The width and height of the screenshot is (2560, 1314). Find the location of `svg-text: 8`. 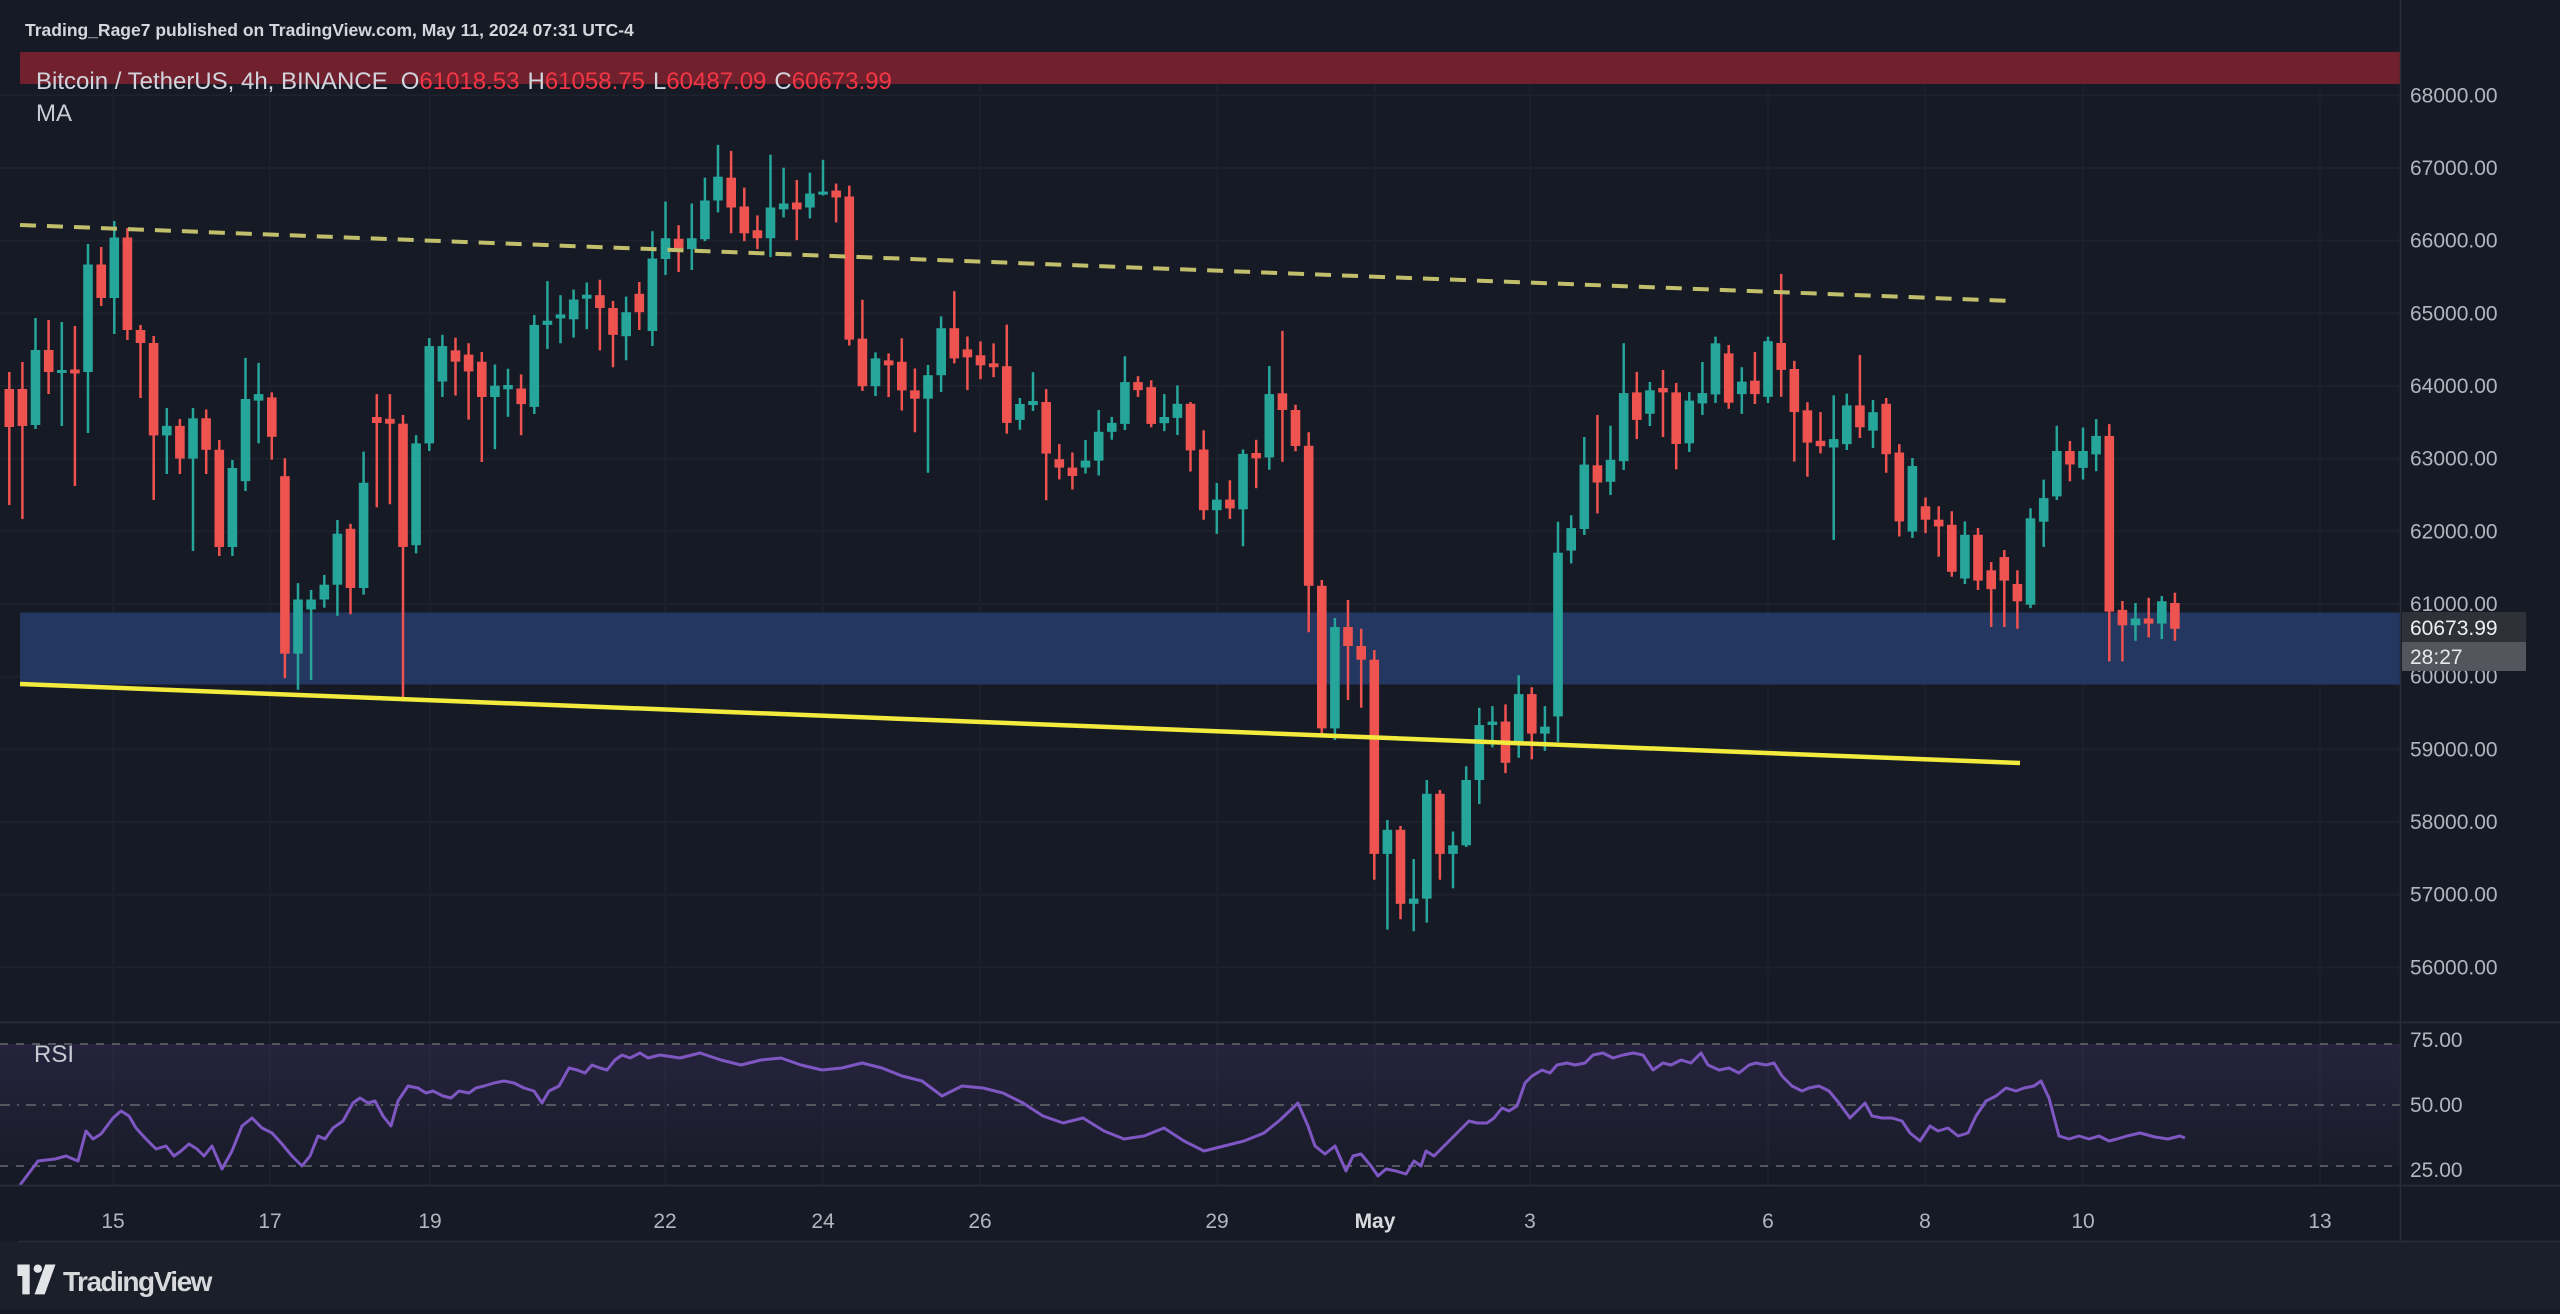

svg-text: 8 is located at coordinates (1925, 1221).